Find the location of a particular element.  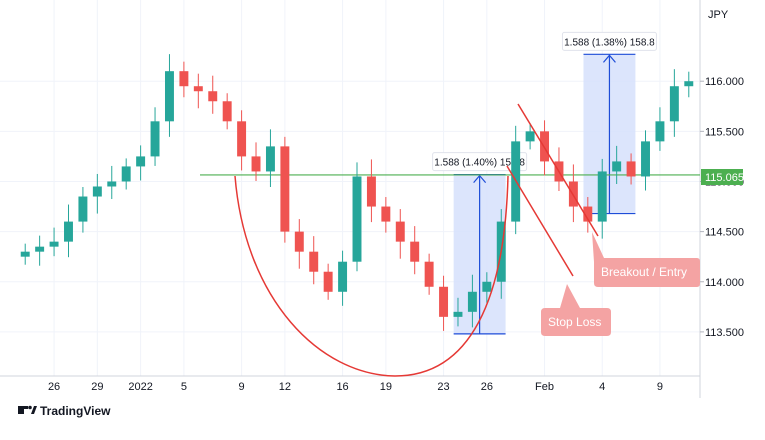

flag-lower-line is located at coordinates (540, 221).